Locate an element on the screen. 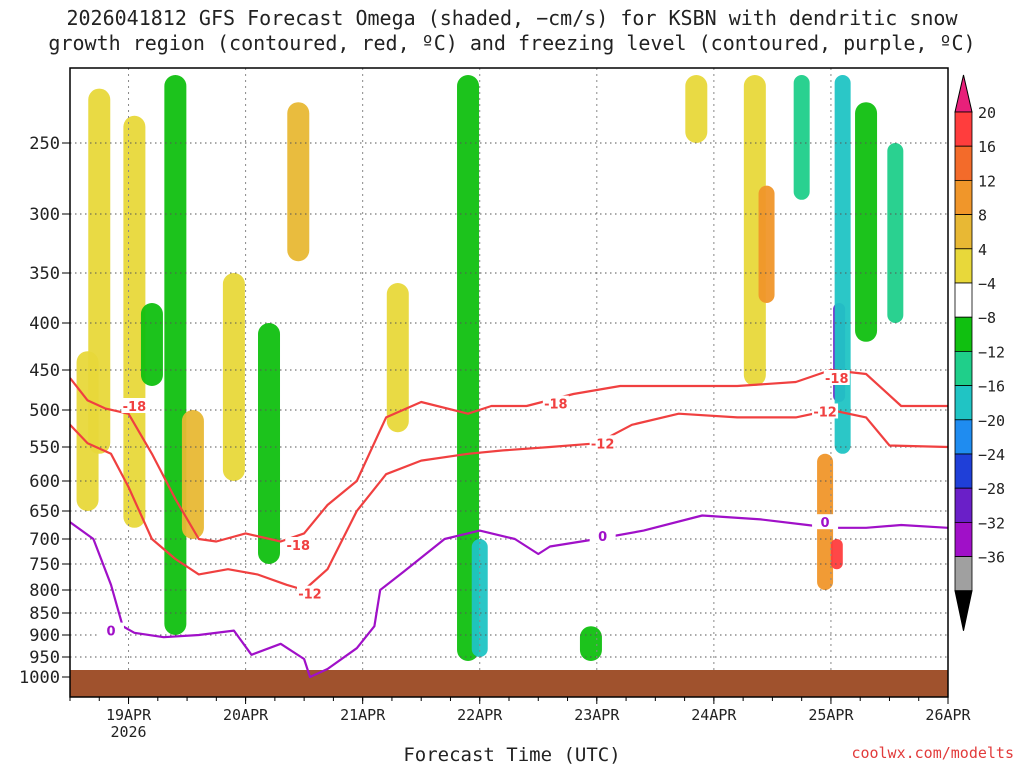  colorbar-label-9: −20 is located at coordinates (991, 421).